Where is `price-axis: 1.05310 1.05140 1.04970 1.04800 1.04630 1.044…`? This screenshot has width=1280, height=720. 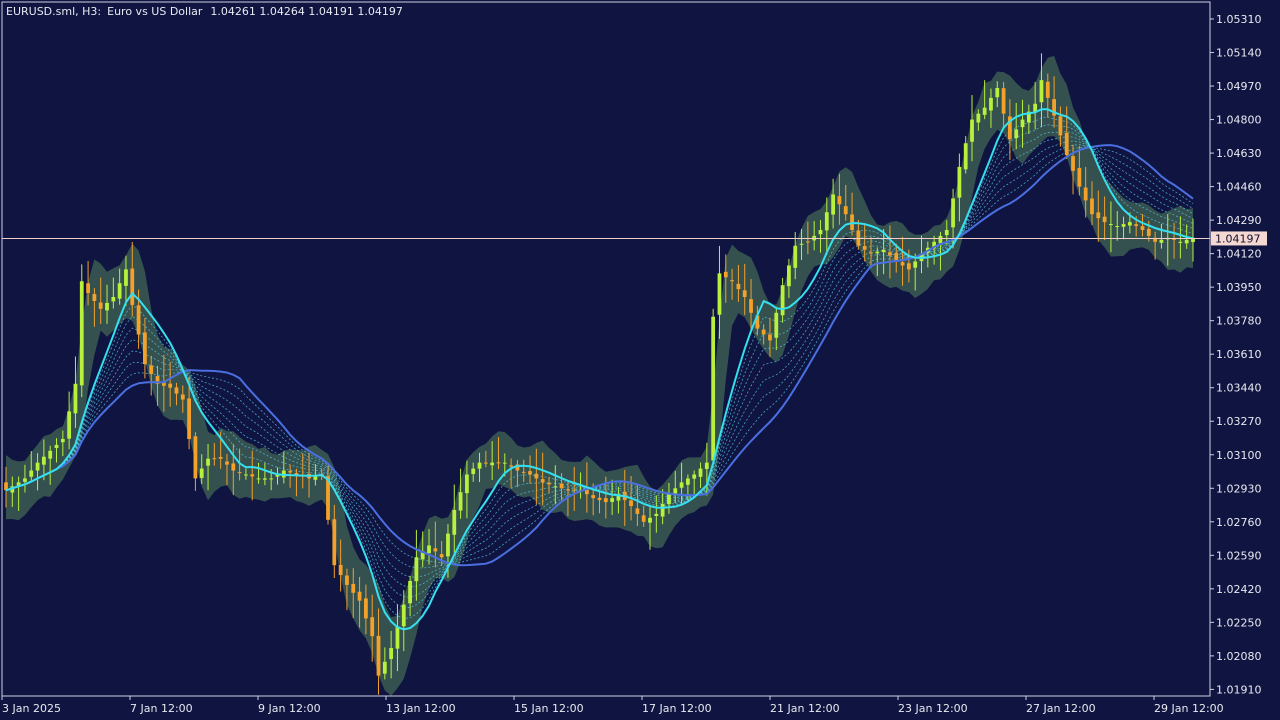 price-axis: 1.05310 1.05140 1.04970 1.04800 1.04630 1.044… is located at coordinates (1236, 354).